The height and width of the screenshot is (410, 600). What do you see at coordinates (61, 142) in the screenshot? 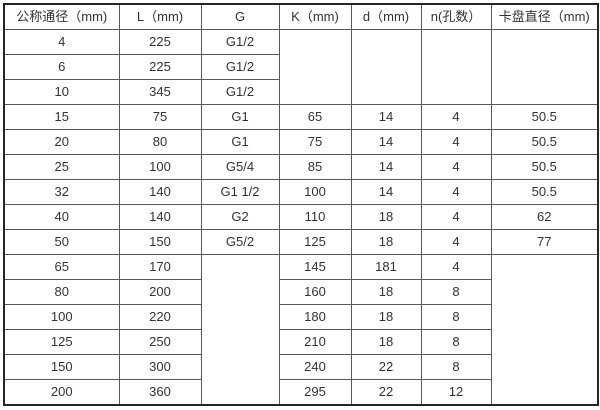
I see `table-cell: 20` at bounding box center [61, 142].